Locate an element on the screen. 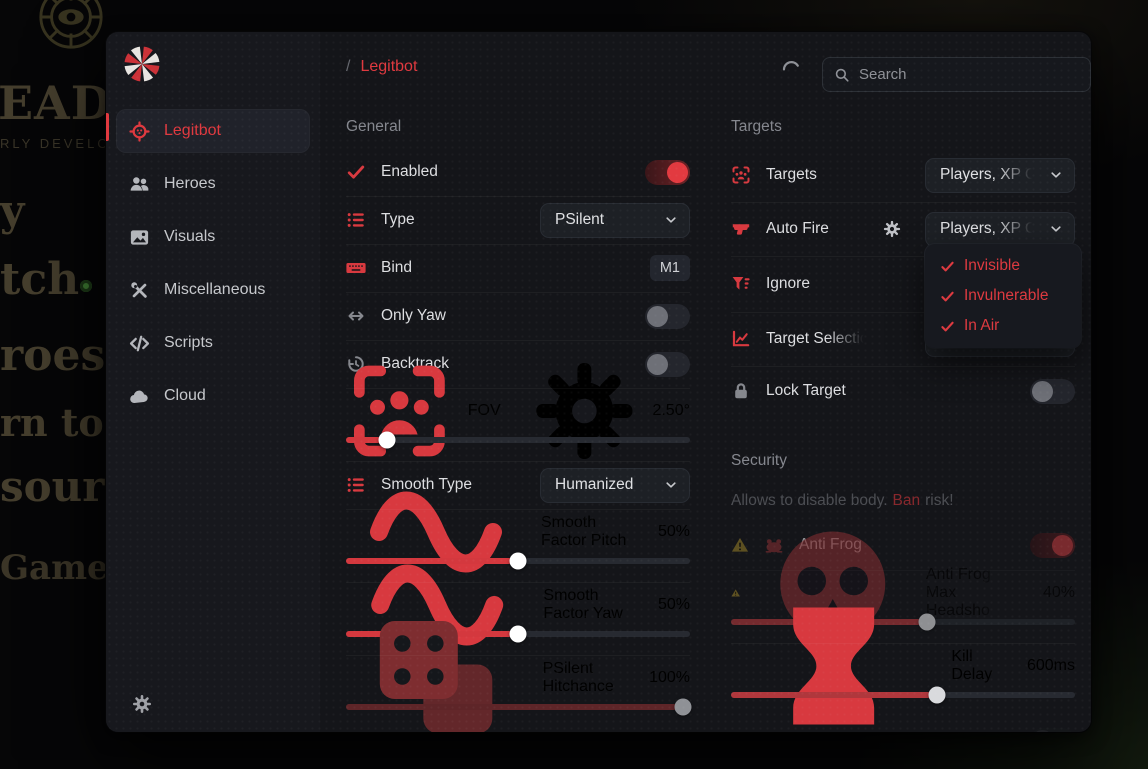 This screenshot has height=769, width=1148. search-icon is located at coordinates (842, 75).